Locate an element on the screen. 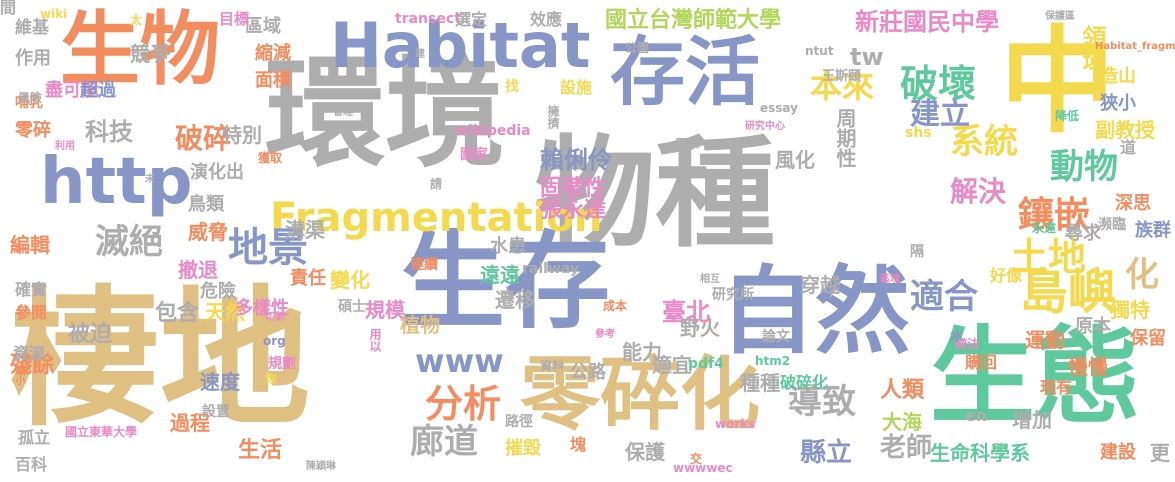  word-ntut: ntut is located at coordinates (819, 51).